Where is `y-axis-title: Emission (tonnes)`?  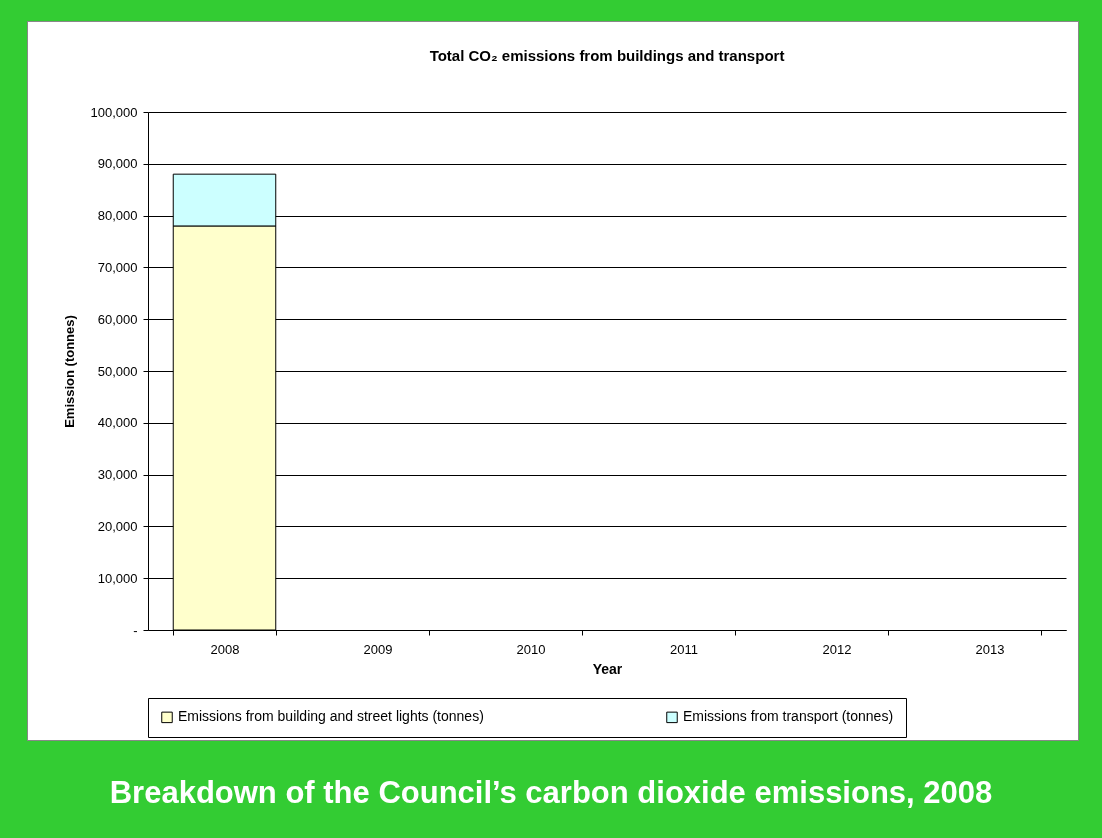
y-axis-title: Emission (tonnes) is located at coordinates (69, 371).